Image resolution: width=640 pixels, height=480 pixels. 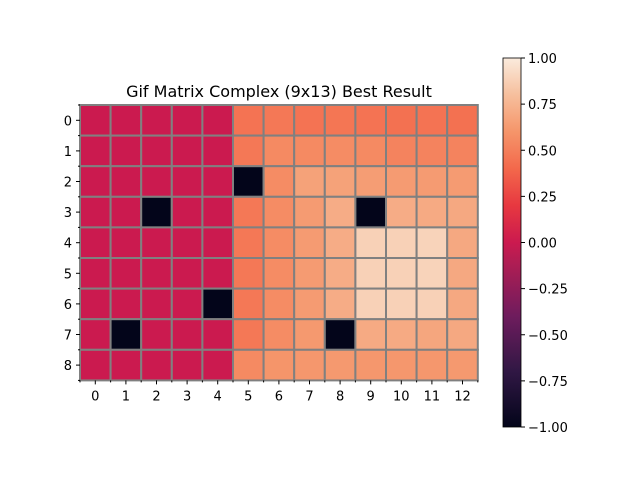 What do you see at coordinates (95, 396) in the screenshot?
I see `x-tick-label: 0` at bounding box center [95, 396].